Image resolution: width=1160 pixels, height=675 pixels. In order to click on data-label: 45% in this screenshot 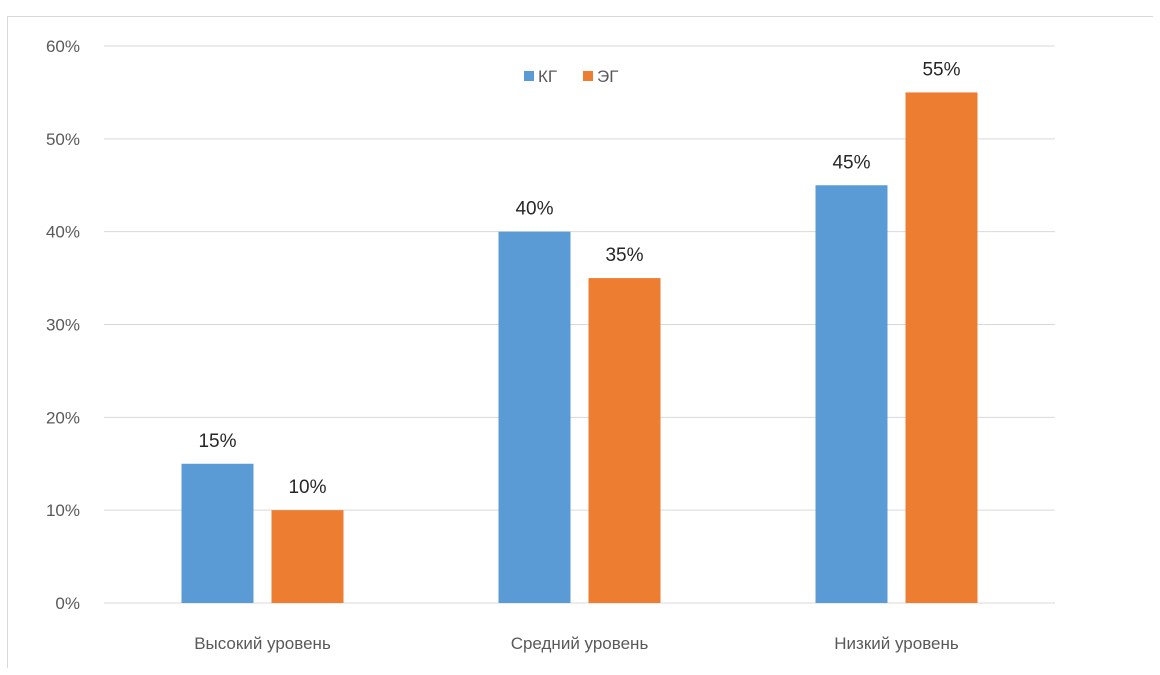, I will do `click(851, 162)`.